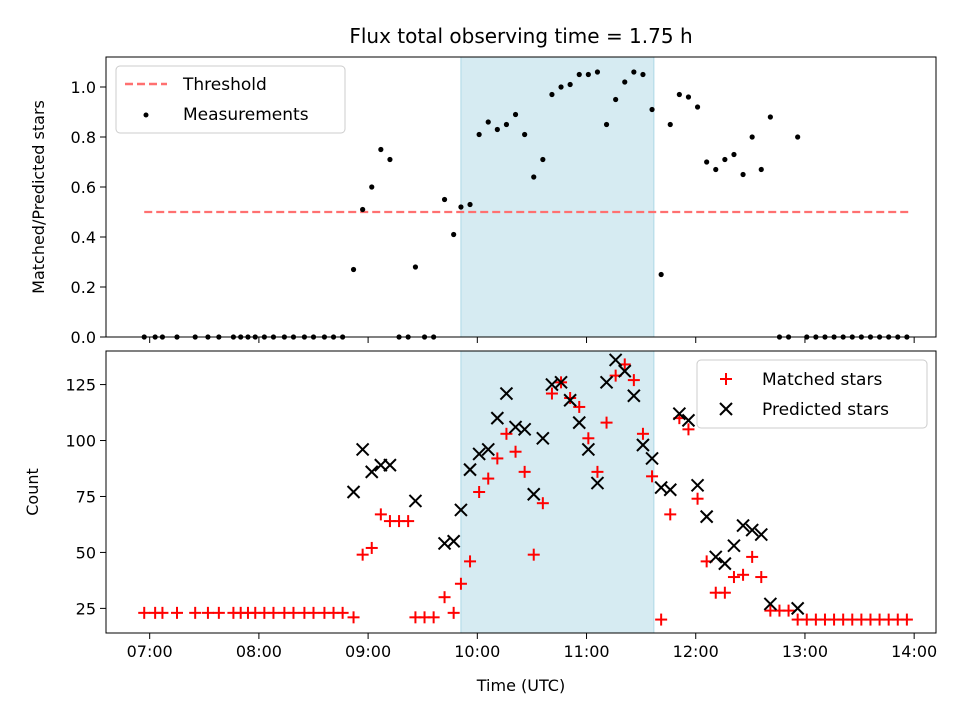 This screenshot has width=960, height=720. What do you see at coordinates (83, 287) in the screenshot?
I see `ratio-y-tick-label: 0.2` at bounding box center [83, 287].